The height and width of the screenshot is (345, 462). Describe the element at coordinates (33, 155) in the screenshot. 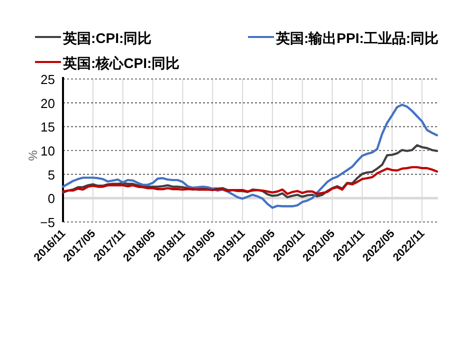

I see `y-axis-title: %` at that location.